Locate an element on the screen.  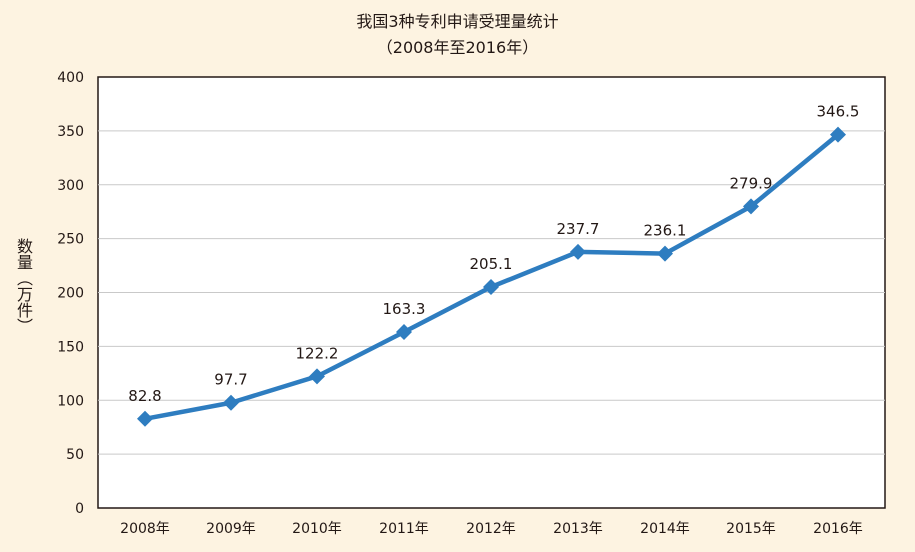
data-label: 122.2 is located at coordinates (317, 353).